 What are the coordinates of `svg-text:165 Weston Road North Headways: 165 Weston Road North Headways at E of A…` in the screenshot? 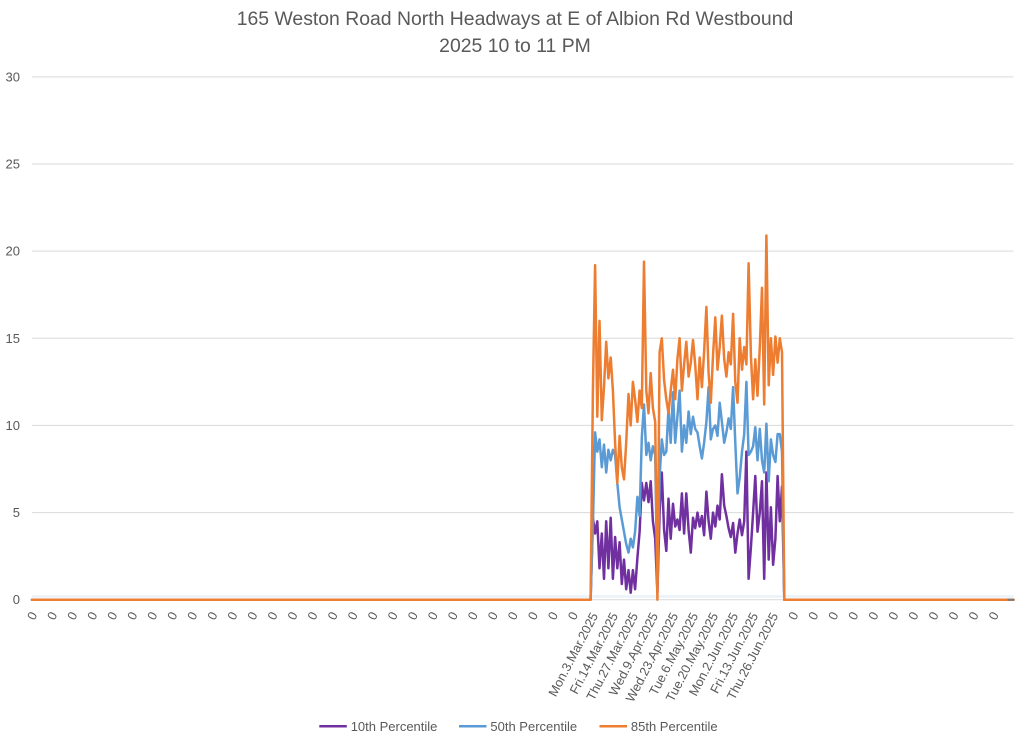 It's located at (515, 19).